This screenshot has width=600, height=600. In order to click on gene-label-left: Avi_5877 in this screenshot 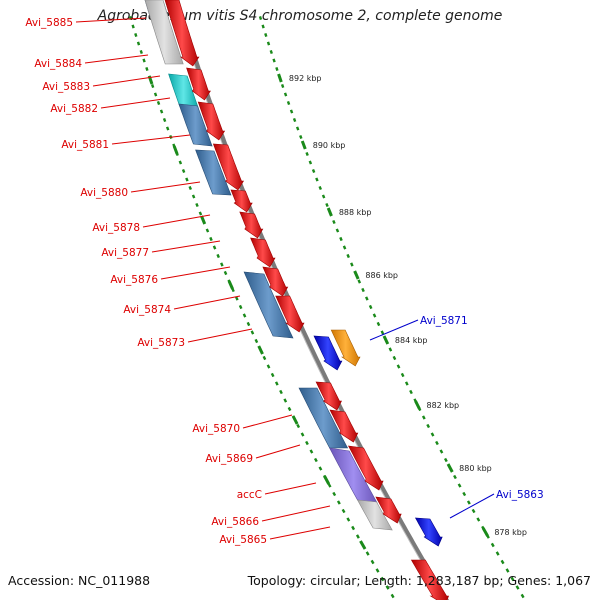, I will do `click(125, 253)`.